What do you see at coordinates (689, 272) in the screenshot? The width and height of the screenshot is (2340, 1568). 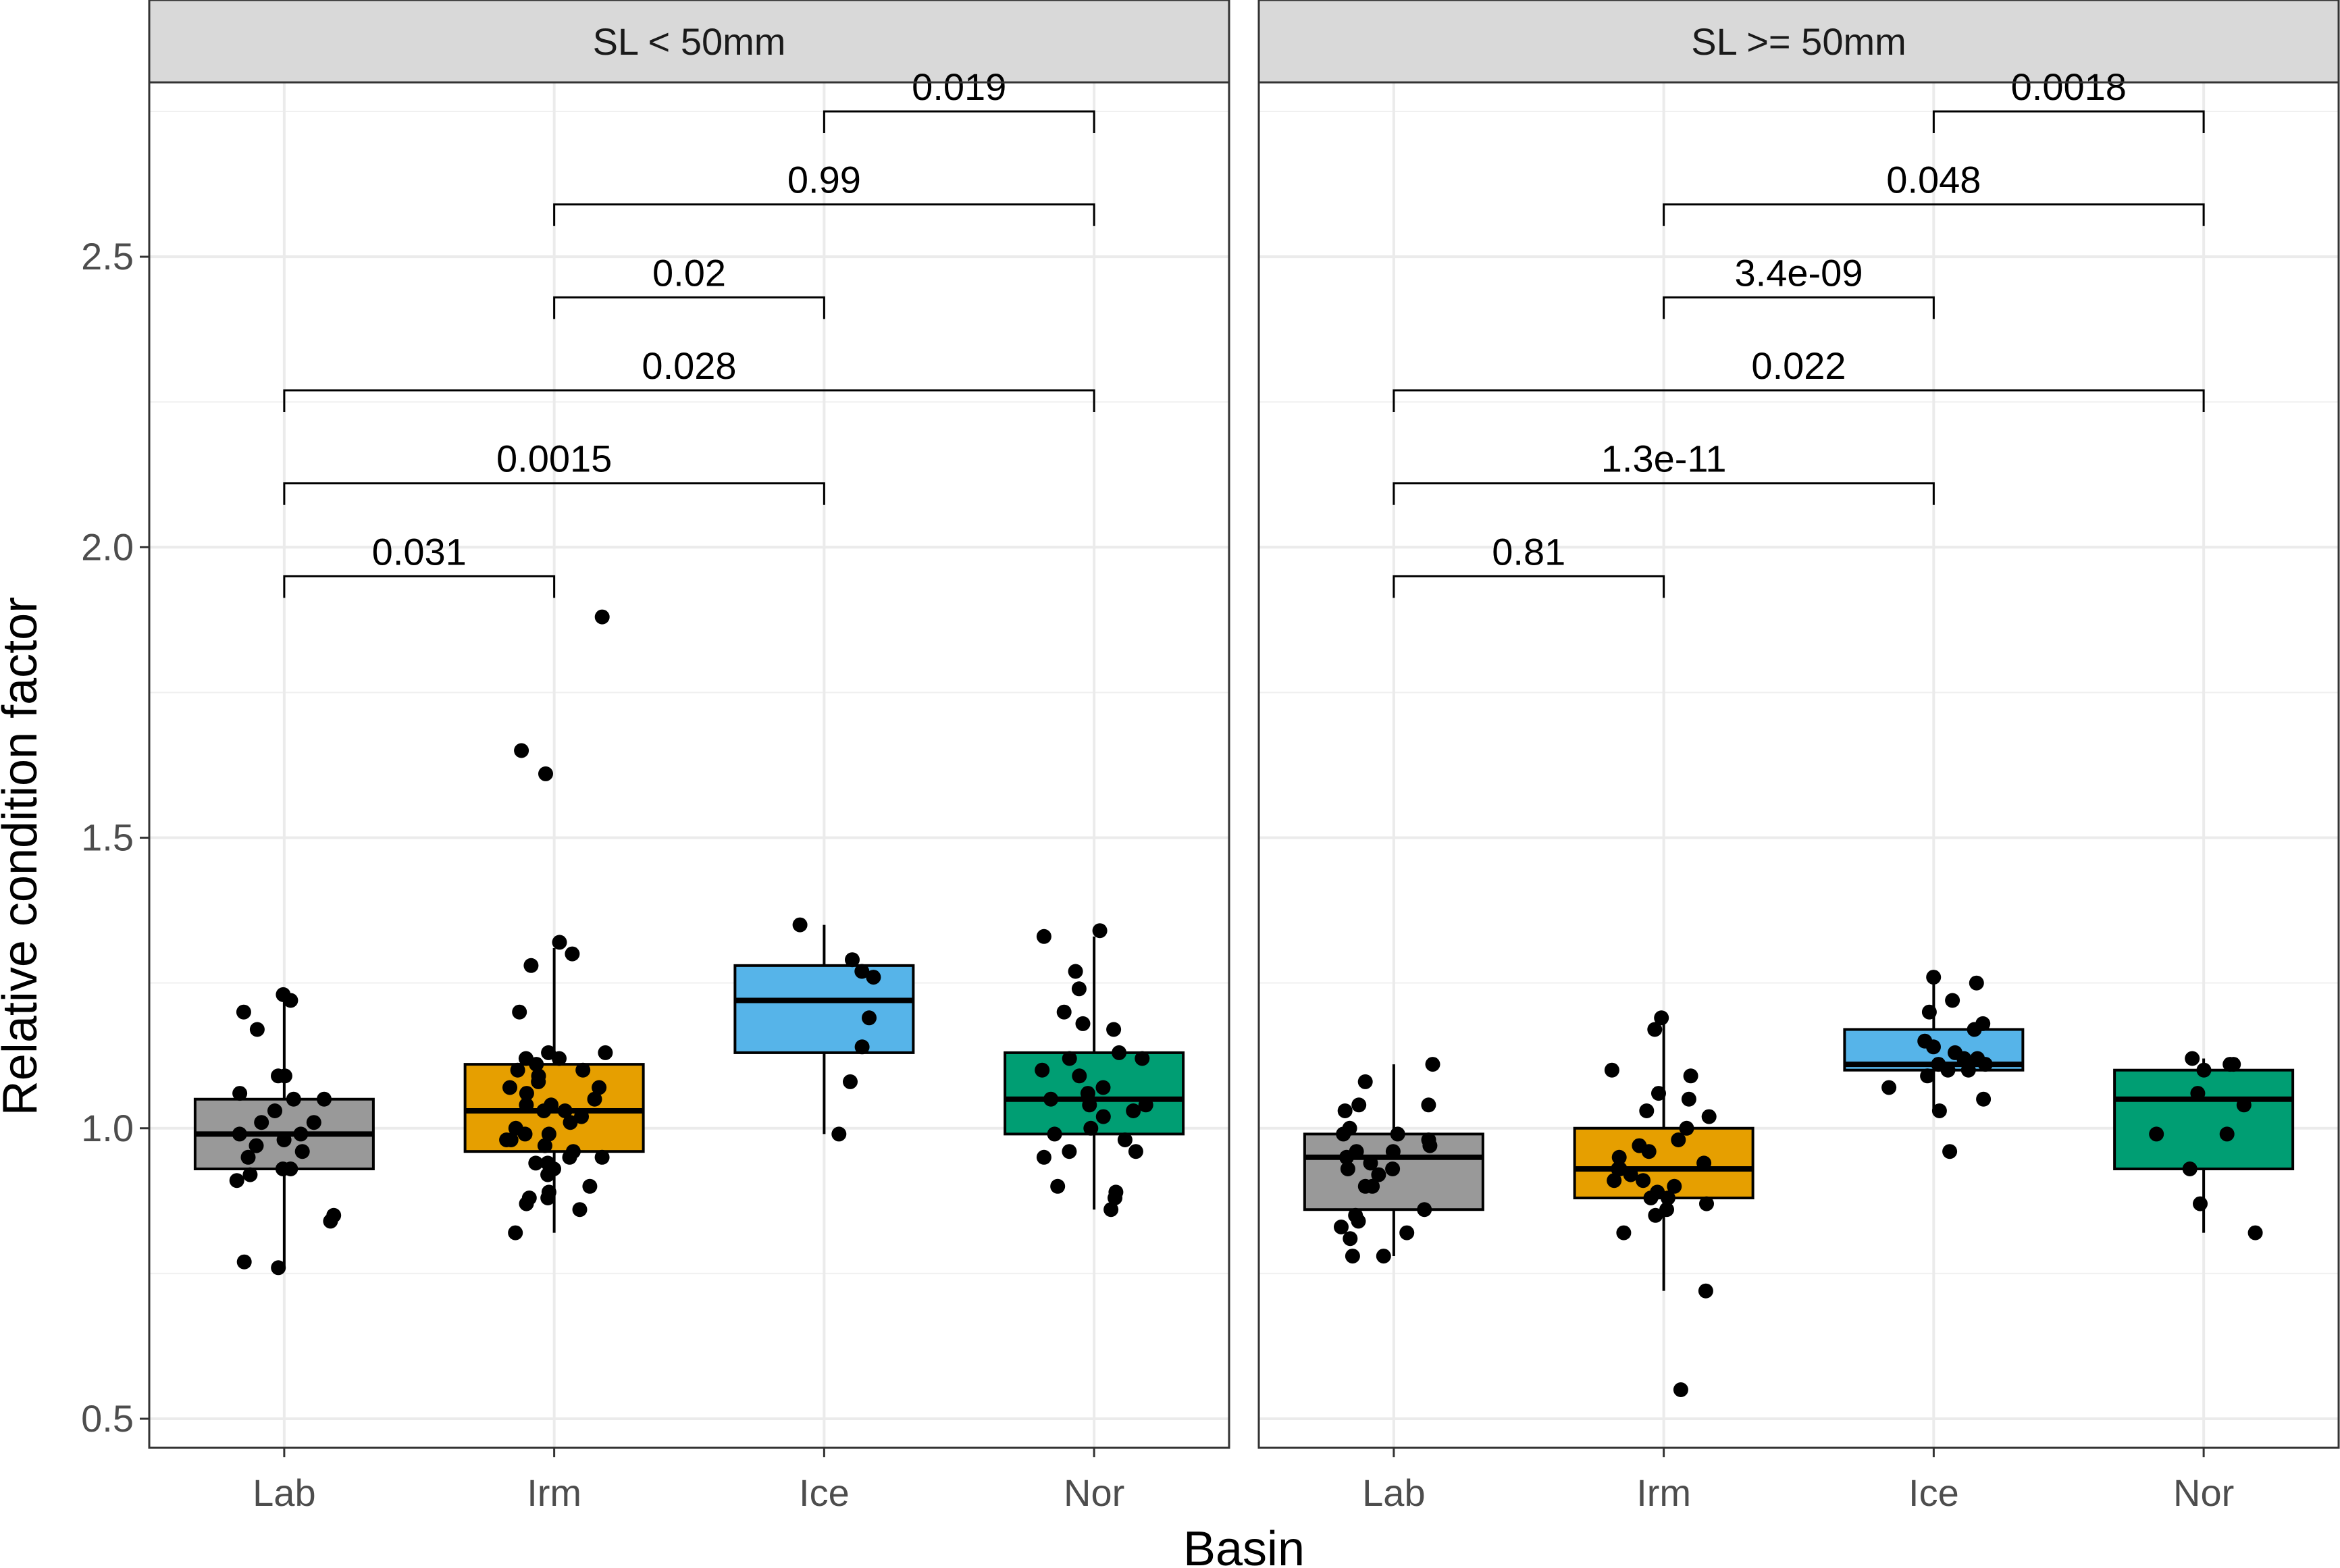 I see `p-value-label: 0.02` at bounding box center [689, 272].